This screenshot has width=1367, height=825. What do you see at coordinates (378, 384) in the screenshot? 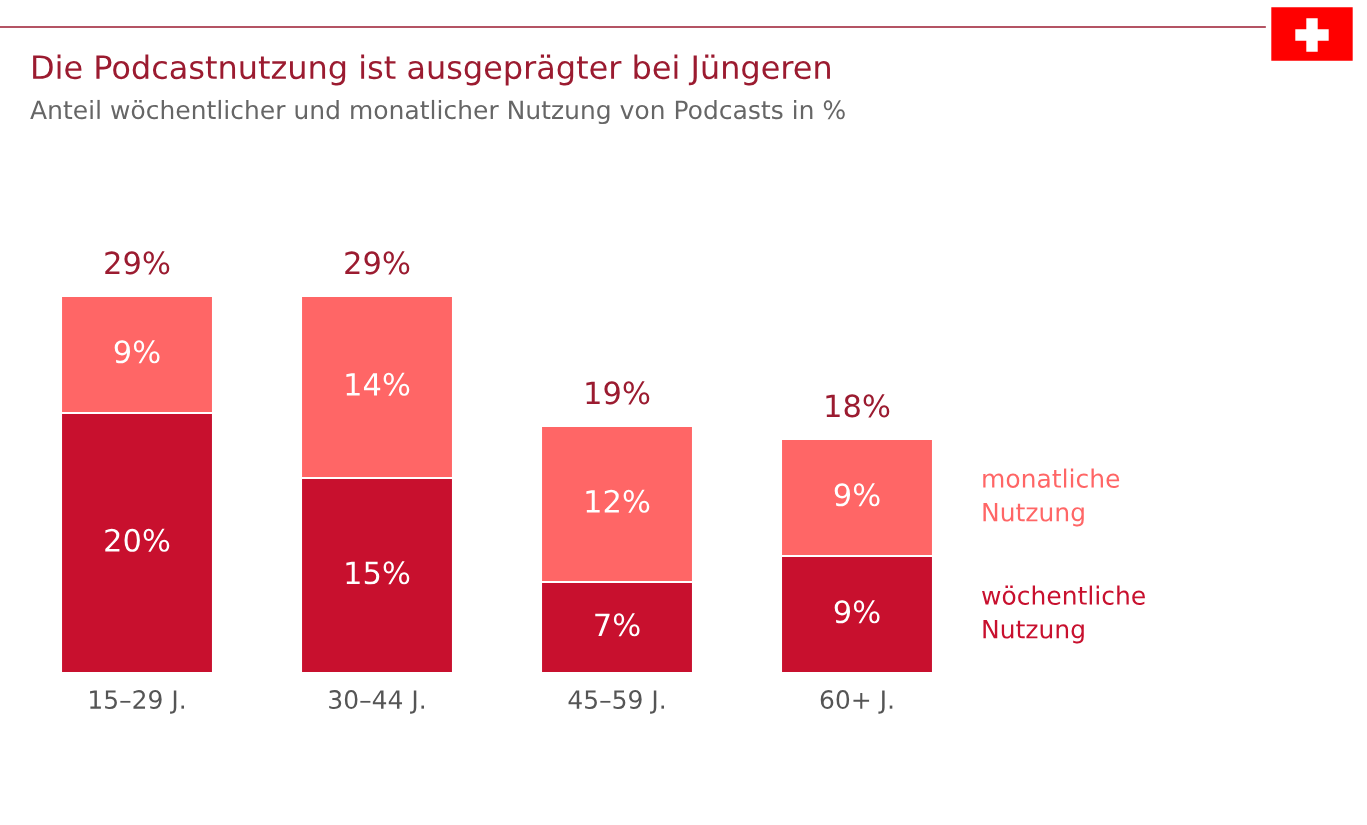
I see `data-label: 14%` at bounding box center [378, 384].